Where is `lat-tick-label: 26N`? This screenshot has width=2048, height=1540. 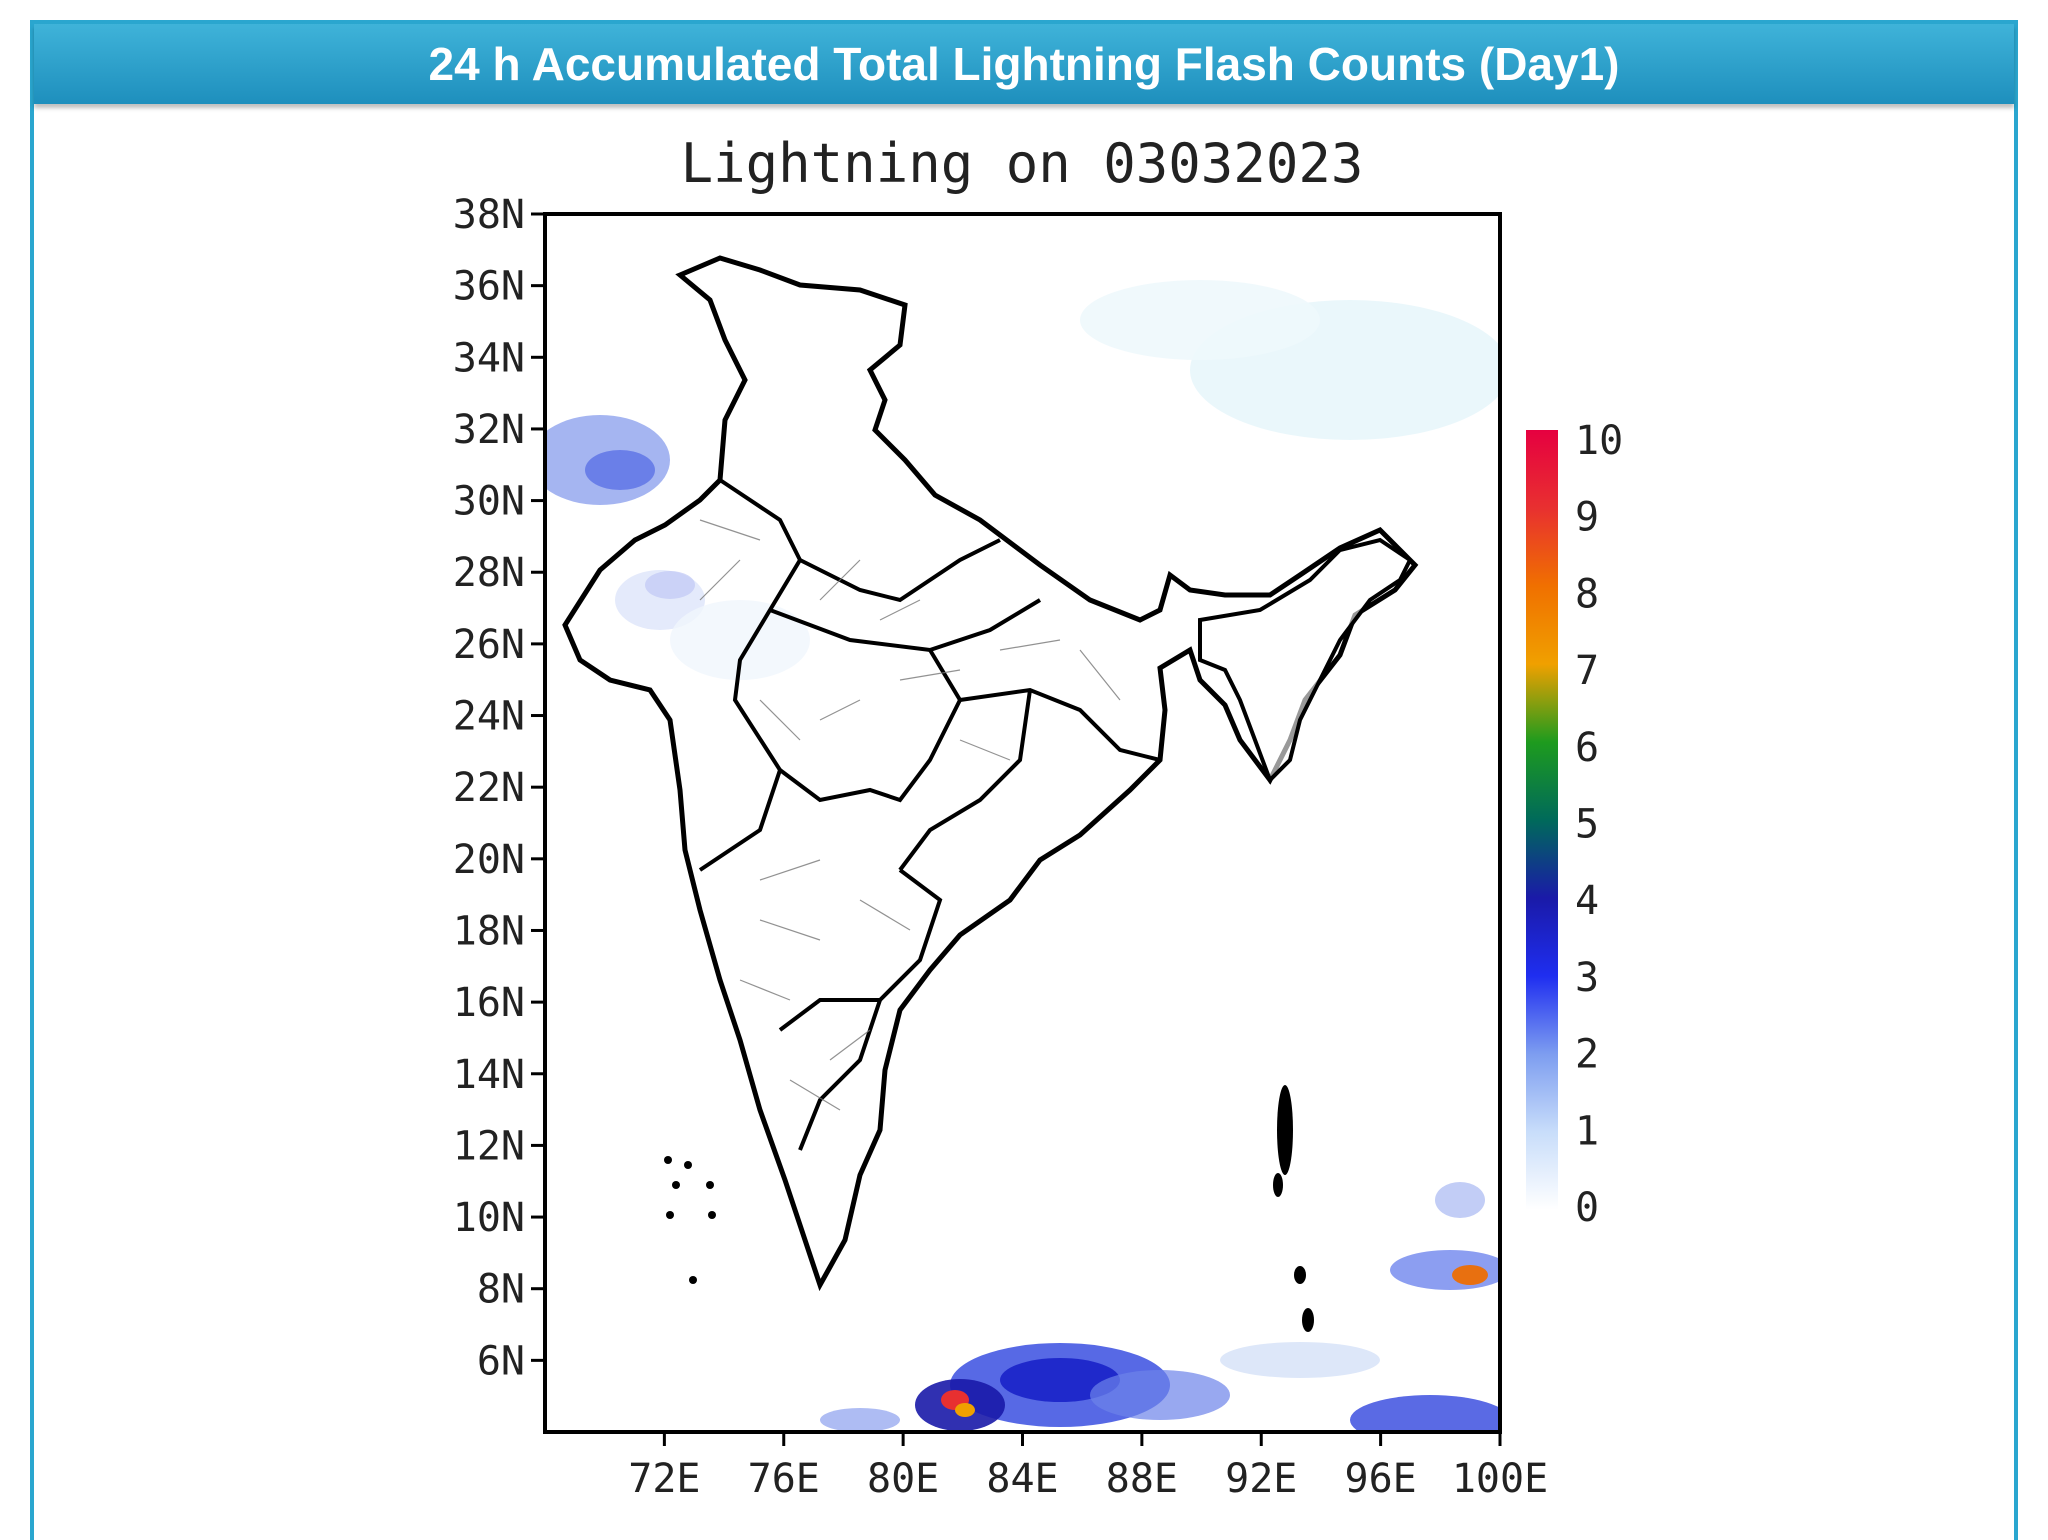 lat-tick-label: 26N is located at coordinates (489, 645).